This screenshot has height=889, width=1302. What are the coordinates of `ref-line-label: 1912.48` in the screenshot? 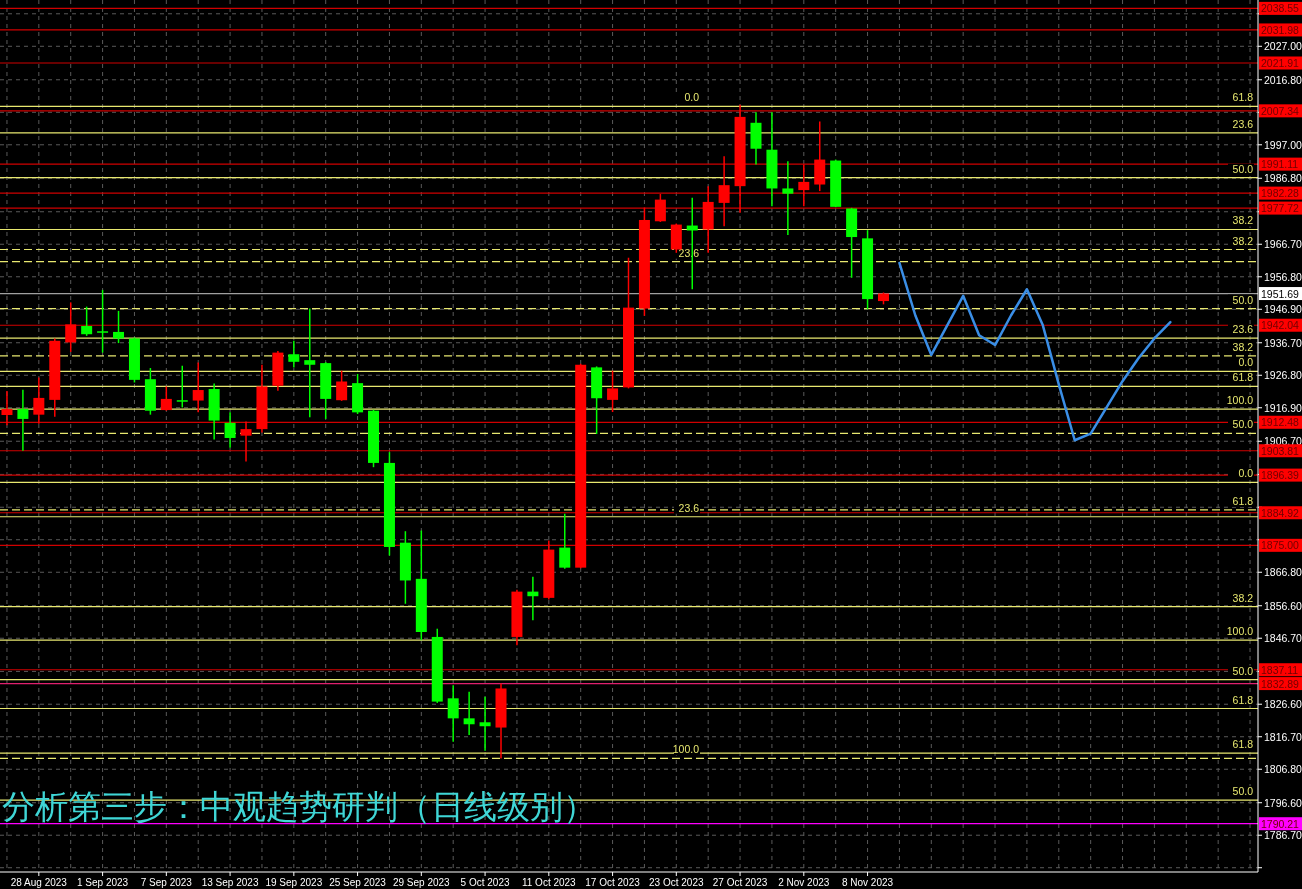 It's located at (1280, 422).